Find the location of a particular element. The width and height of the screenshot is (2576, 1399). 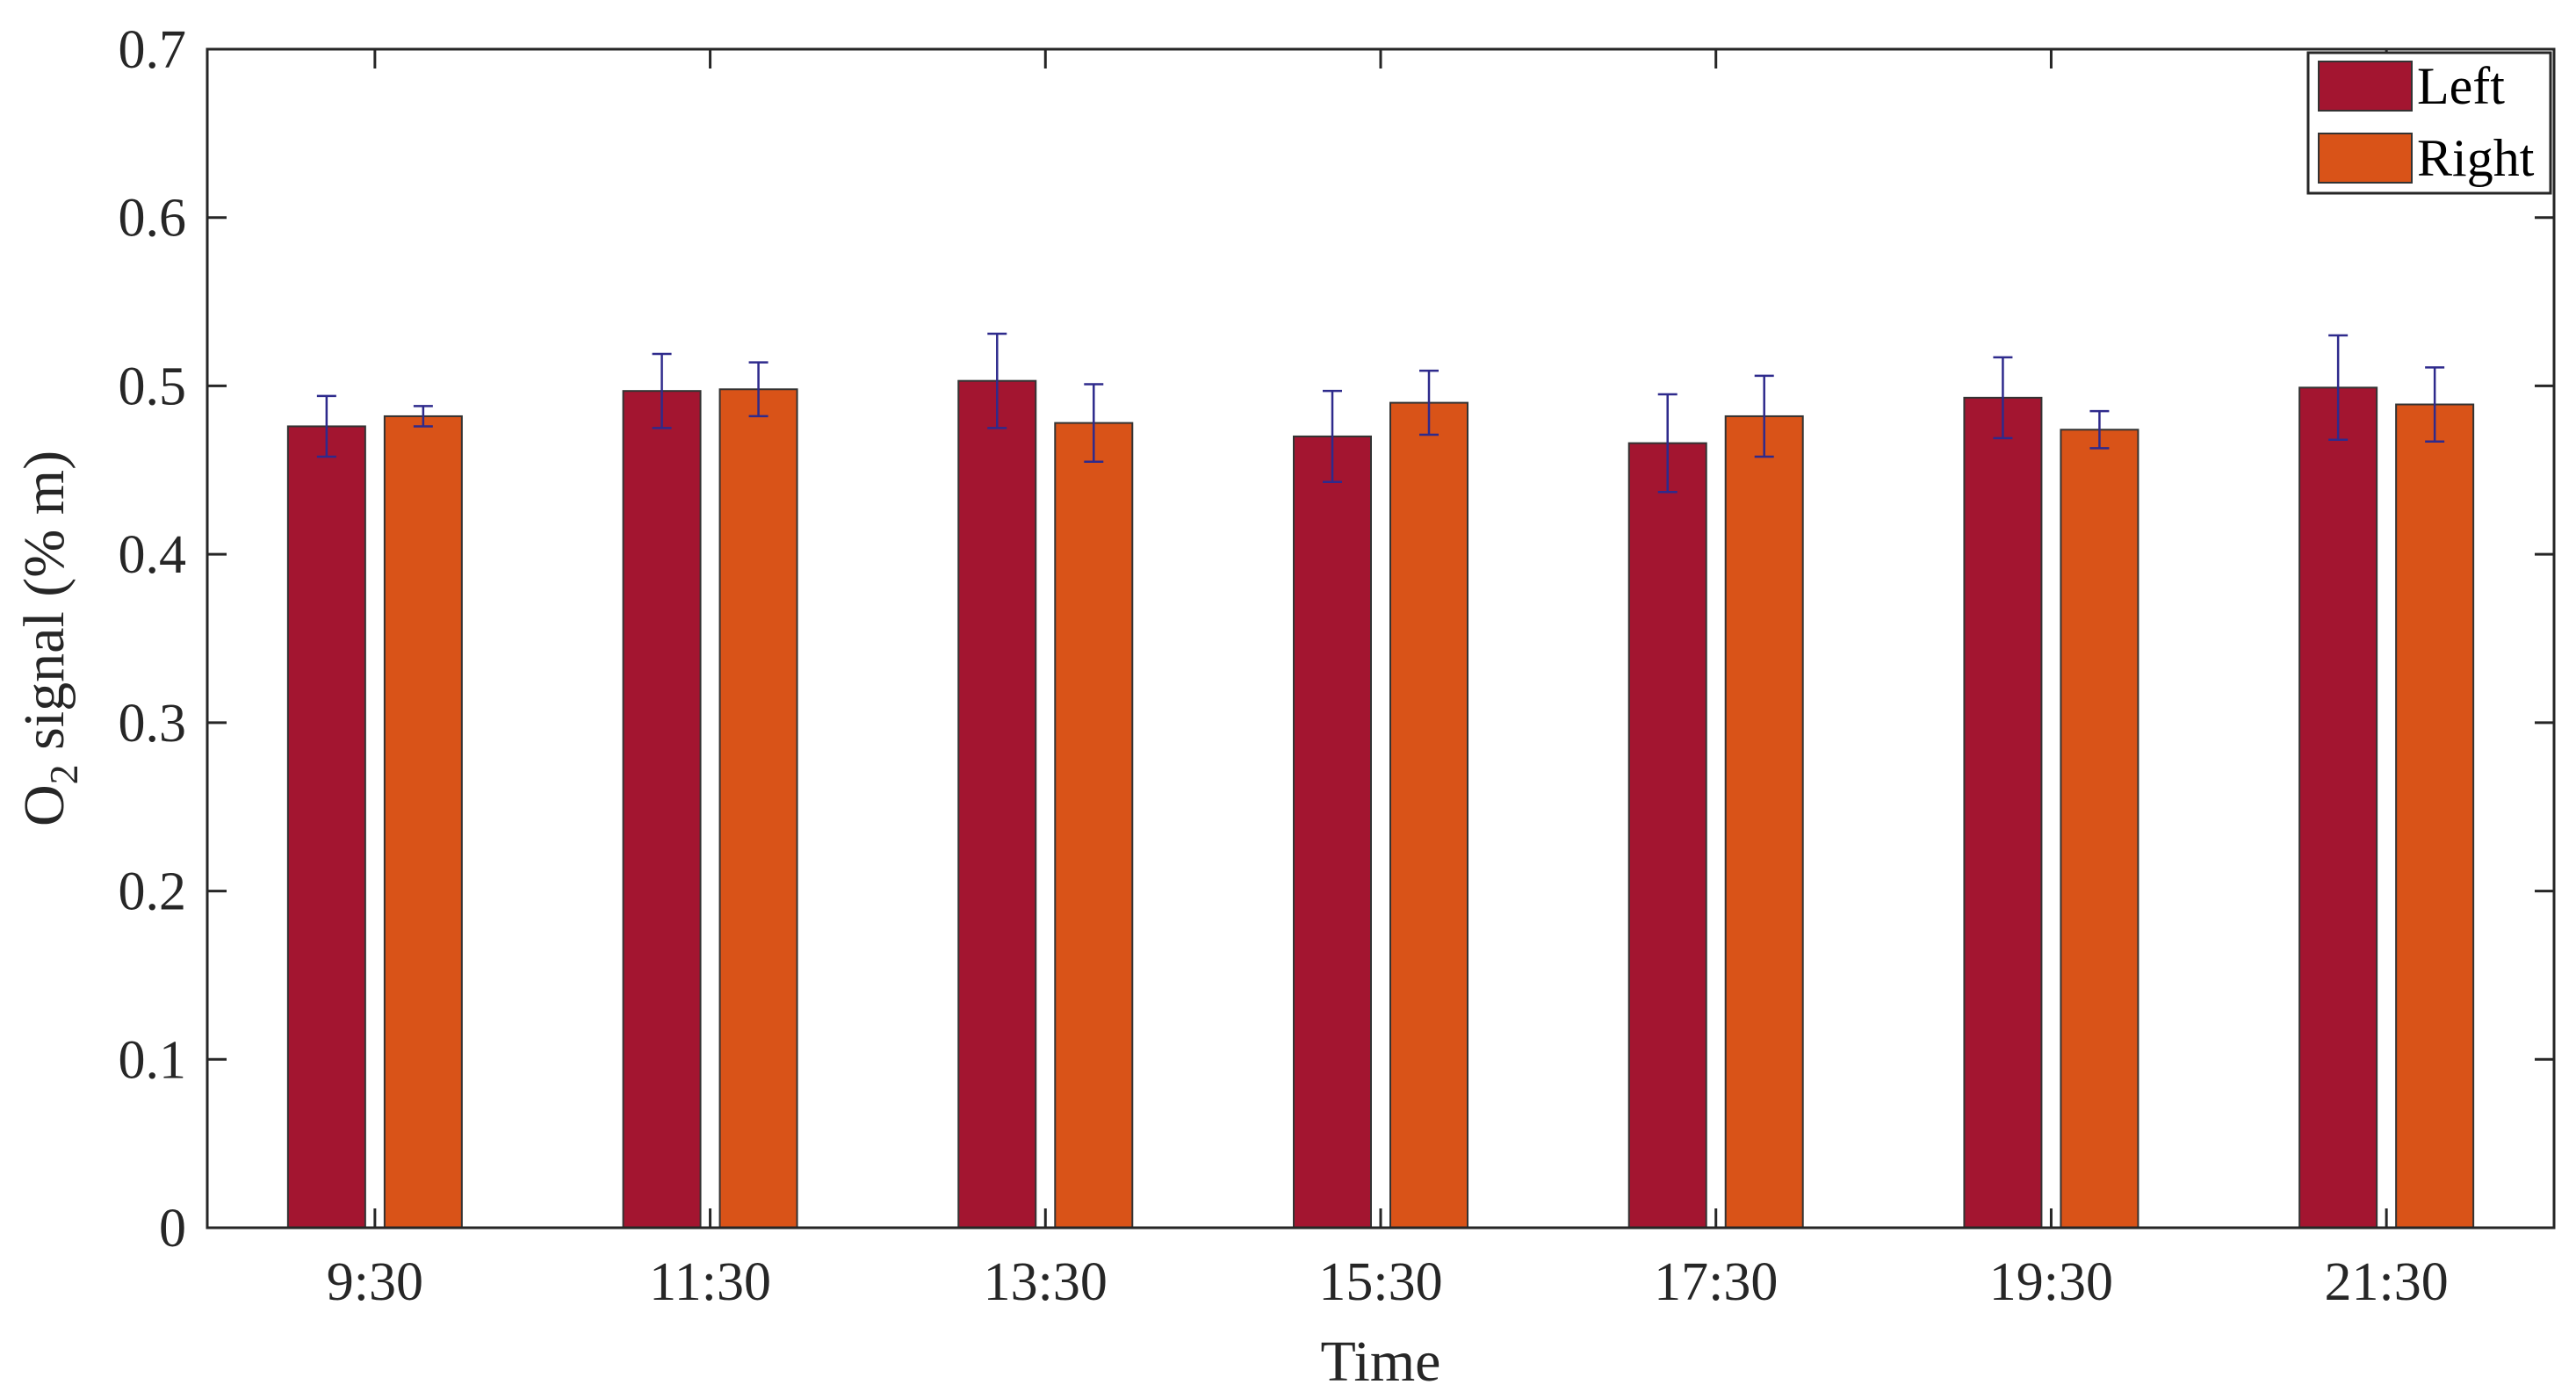

svg-text: O2 signal (% m) is located at coordinates (49, 638).